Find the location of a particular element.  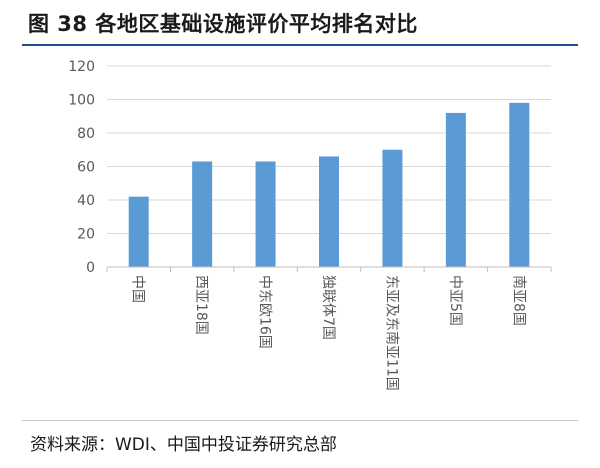

y-axis-ticks: 0 20 40 60 80 100 120 is located at coordinates (81, 167).